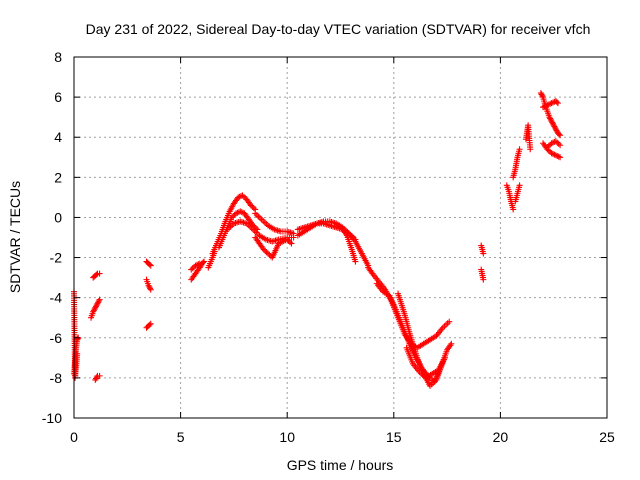  What do you see at coordinates (181, 437) in the screenshot?
I see `x-tick-label: 5` at bounding box center [181, 437].